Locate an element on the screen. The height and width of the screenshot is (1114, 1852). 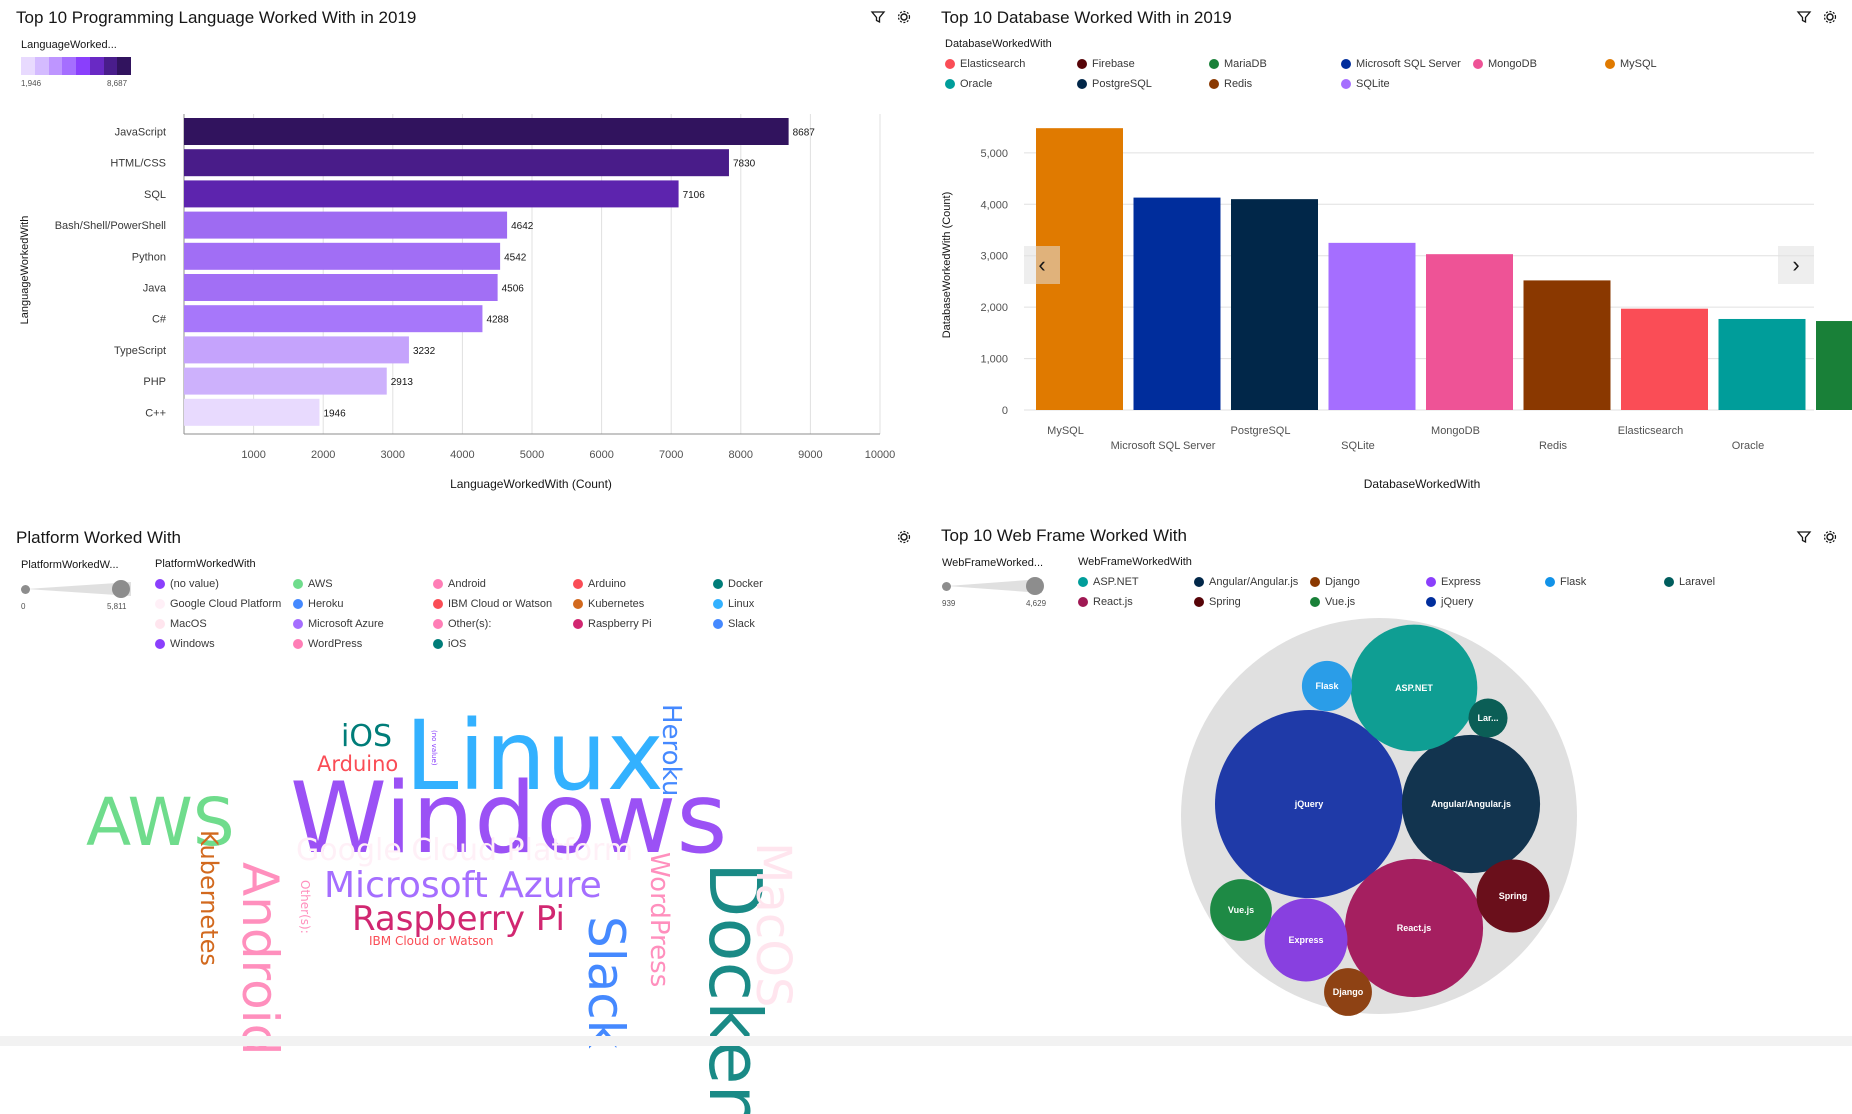
legend-item: Laravel is located at coordinates (1719, 581).